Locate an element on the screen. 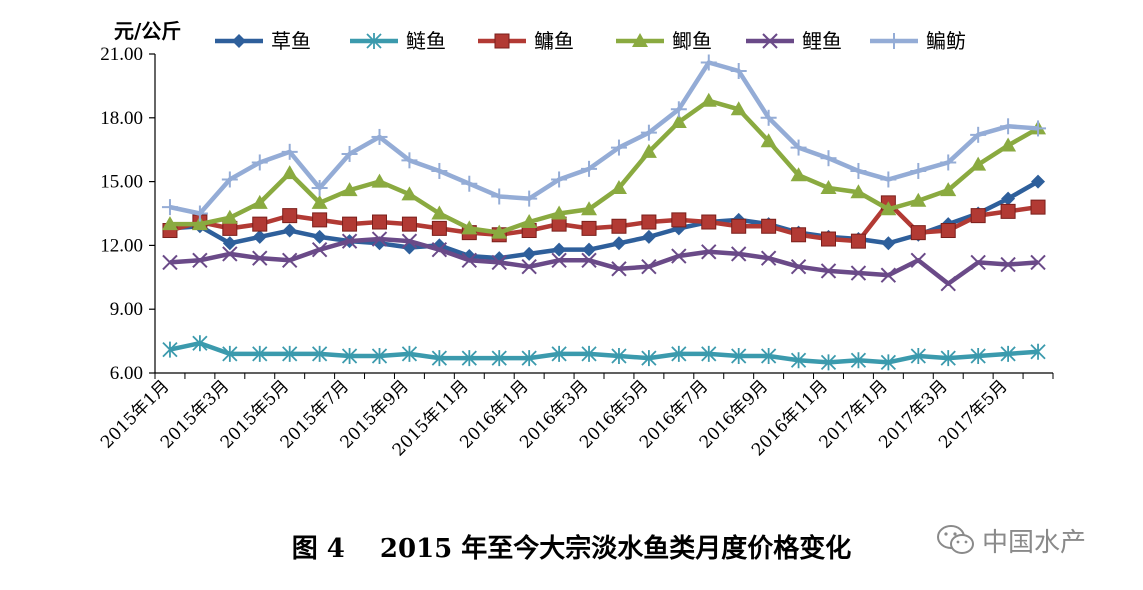 This screenshot has height=590, width=1143. legend-item: 鳊鲂 is located at coordinates (918, 41).